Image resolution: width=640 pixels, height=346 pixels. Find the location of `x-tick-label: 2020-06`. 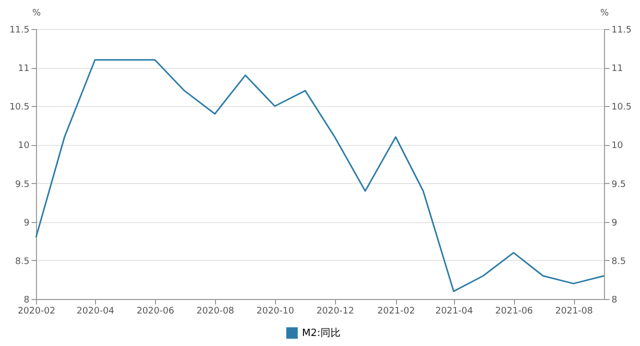

x-tick-label: 2020-06 is located at coordinates (155, 311).